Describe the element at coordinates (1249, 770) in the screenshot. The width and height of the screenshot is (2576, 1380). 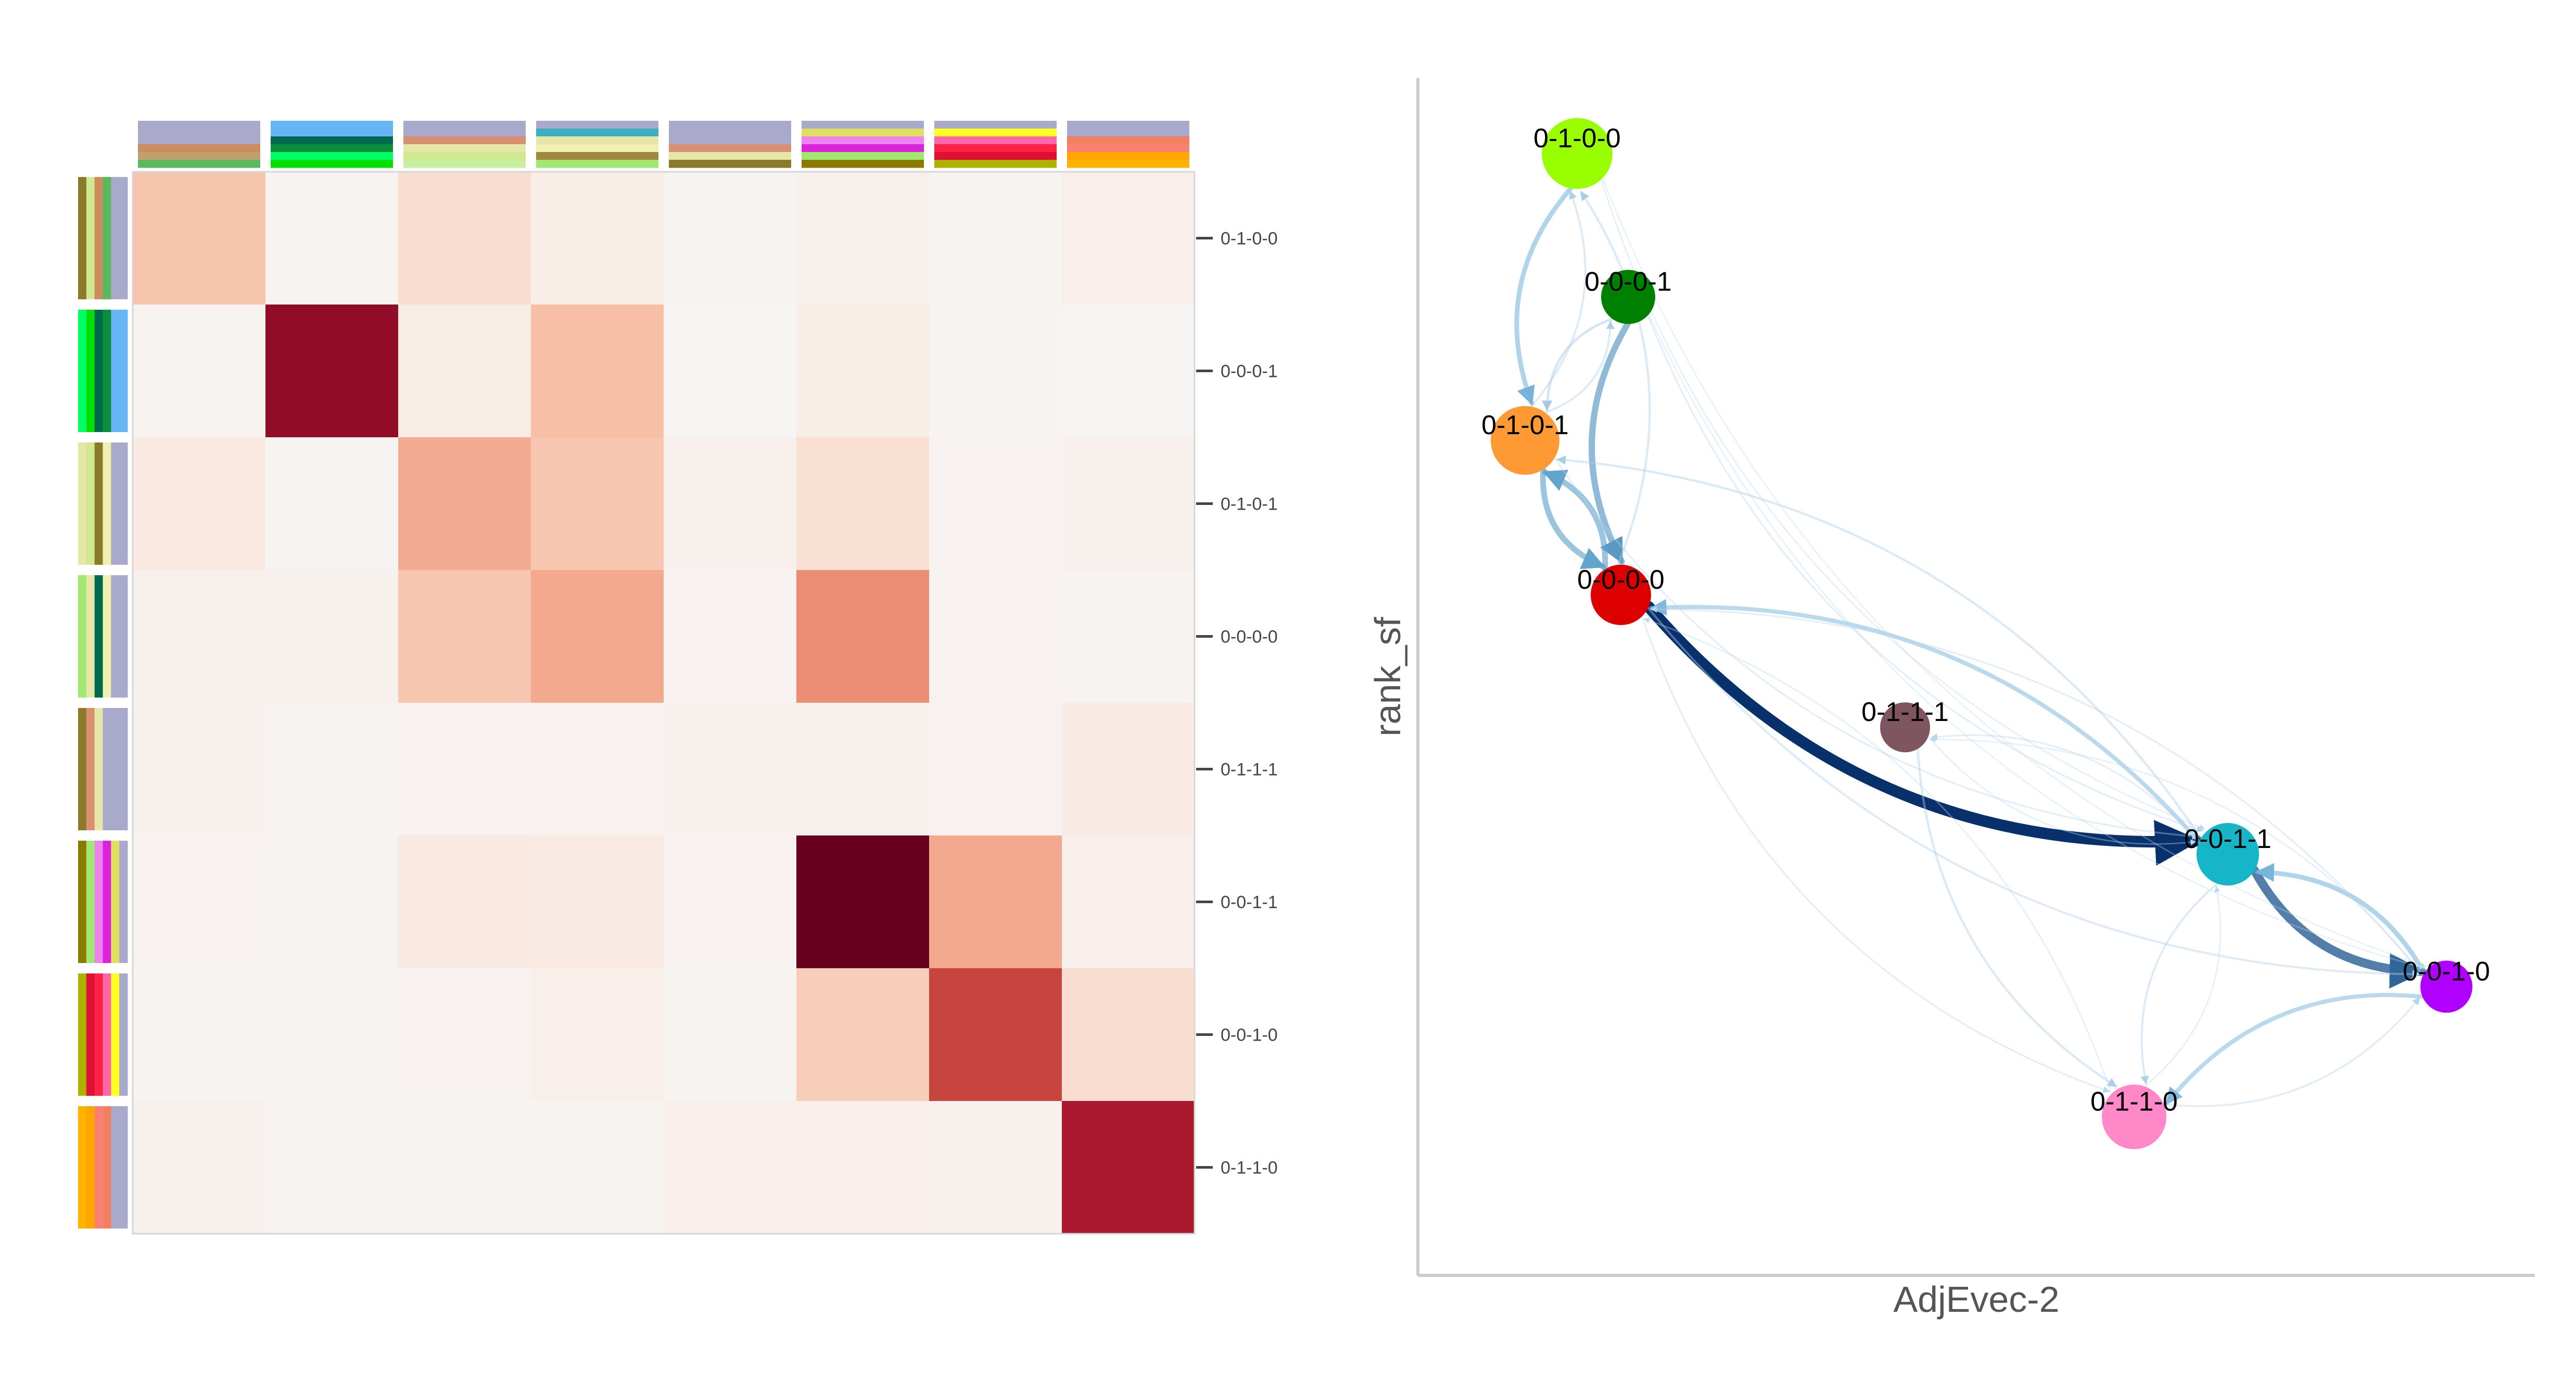
I see `heatmap-row-label: 0-1-1-1` at that location.